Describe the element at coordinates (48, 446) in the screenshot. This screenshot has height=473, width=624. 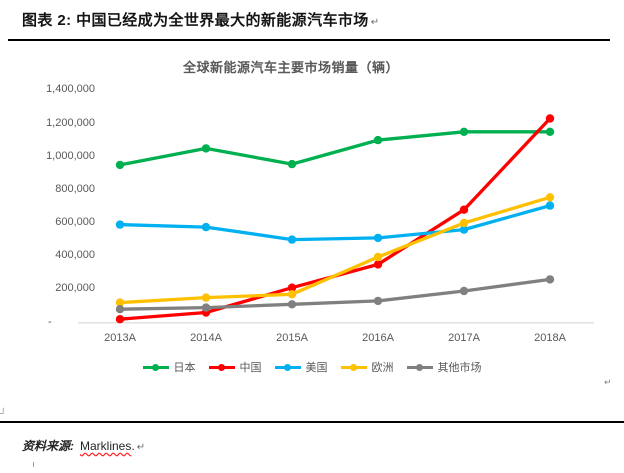
I see `source-label: 资料来源:` at that location.